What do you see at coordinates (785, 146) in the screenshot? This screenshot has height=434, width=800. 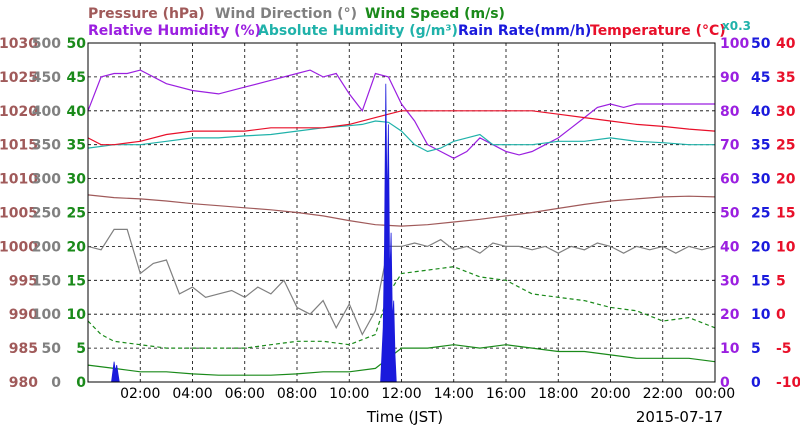 I see `y-tick-label-temperature: 25` at bounding box center [785, 146].